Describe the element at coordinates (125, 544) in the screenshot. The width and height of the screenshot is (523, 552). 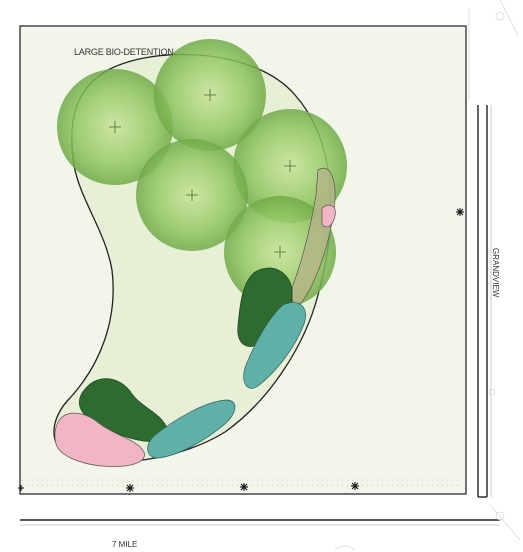
I see `seven-mile-street-label: 7 MILE` at that location.